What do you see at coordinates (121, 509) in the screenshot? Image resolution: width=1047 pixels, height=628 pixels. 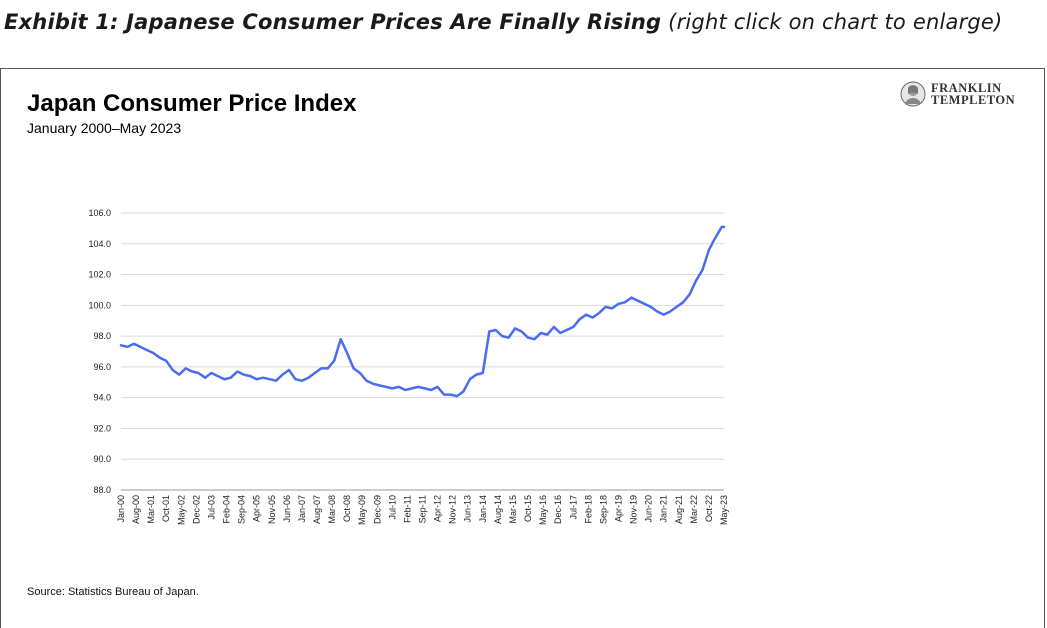 I see `x-tick-label: Jan-00` at bounding box center [121, 509].